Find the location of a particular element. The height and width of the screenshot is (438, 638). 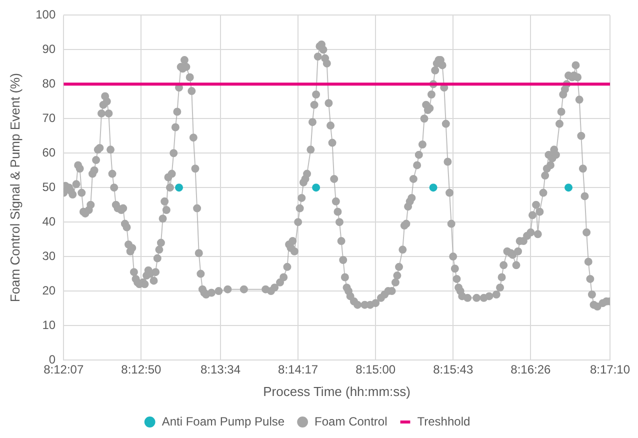

y-tick-label: 30 is located at coordinates (49, 255).